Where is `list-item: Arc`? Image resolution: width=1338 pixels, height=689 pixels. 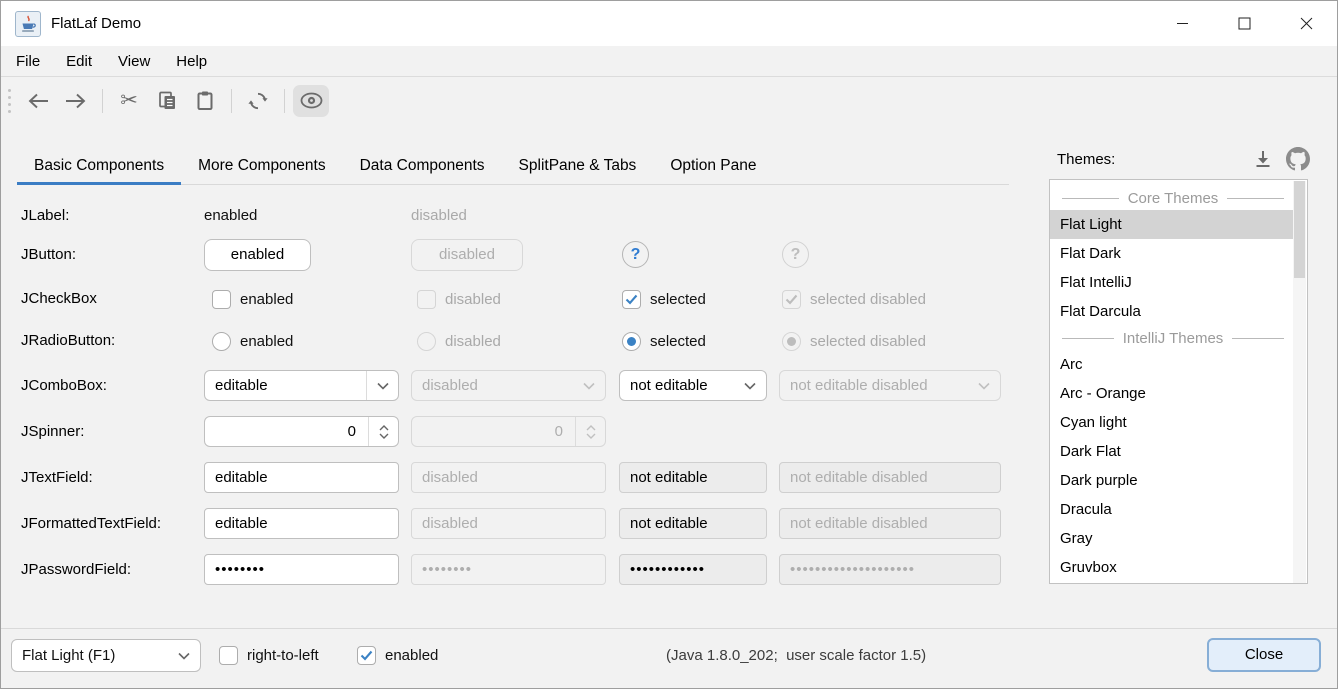 list-item: Arc is located at coordinates (1071, 364).